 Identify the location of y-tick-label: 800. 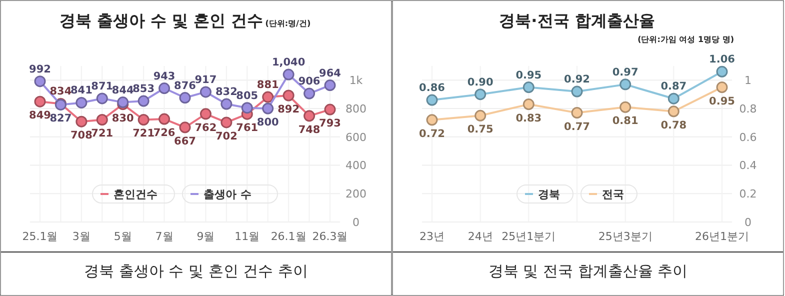
(356, 109).